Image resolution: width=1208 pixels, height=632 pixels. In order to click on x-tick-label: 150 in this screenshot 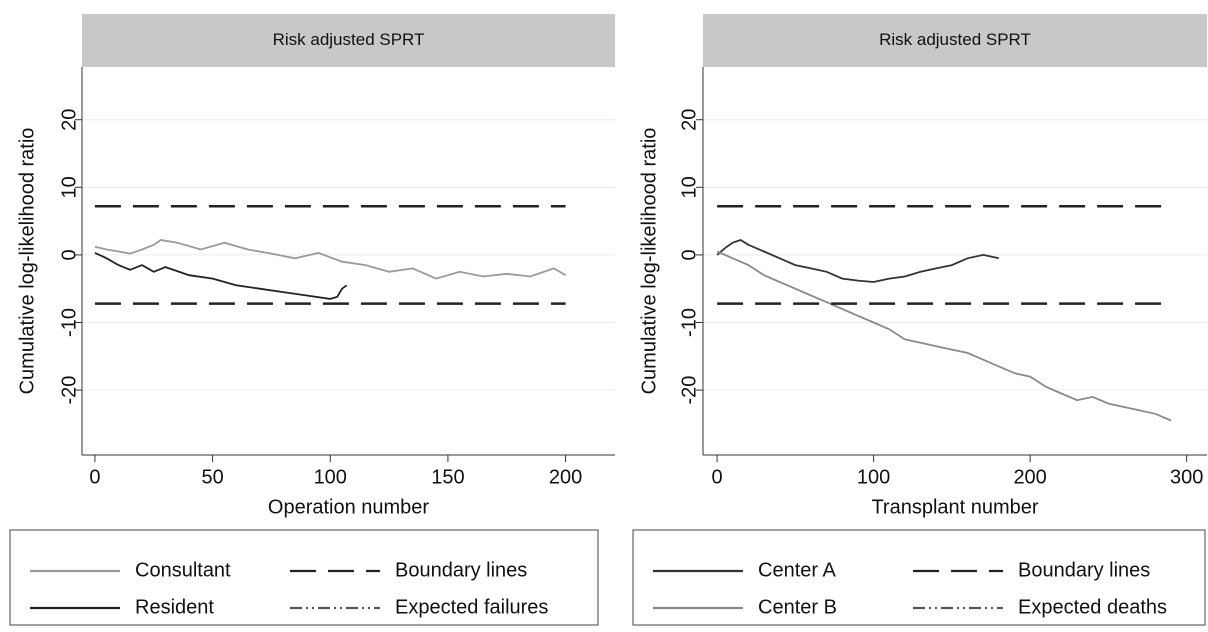, I will do `click(447, 477)`.